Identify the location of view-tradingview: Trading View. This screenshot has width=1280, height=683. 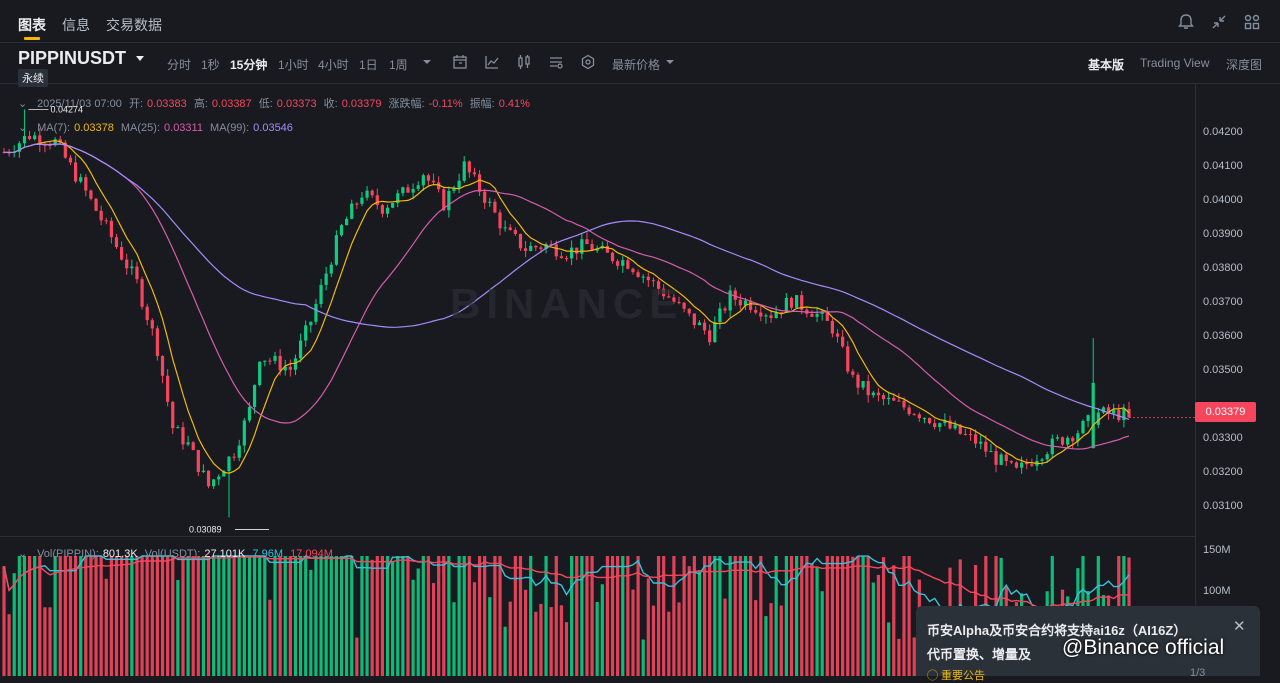
(1175, 63).